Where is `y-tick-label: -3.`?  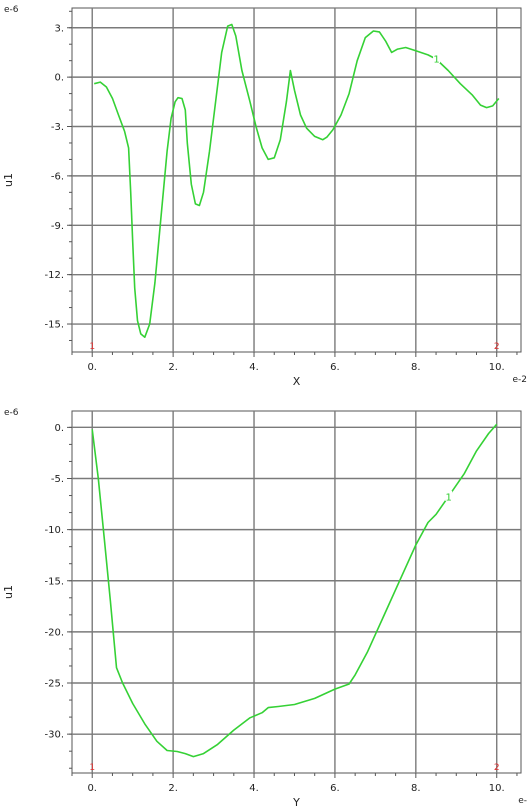
y-tick-label: -3. is located at coordinates (57, 127).